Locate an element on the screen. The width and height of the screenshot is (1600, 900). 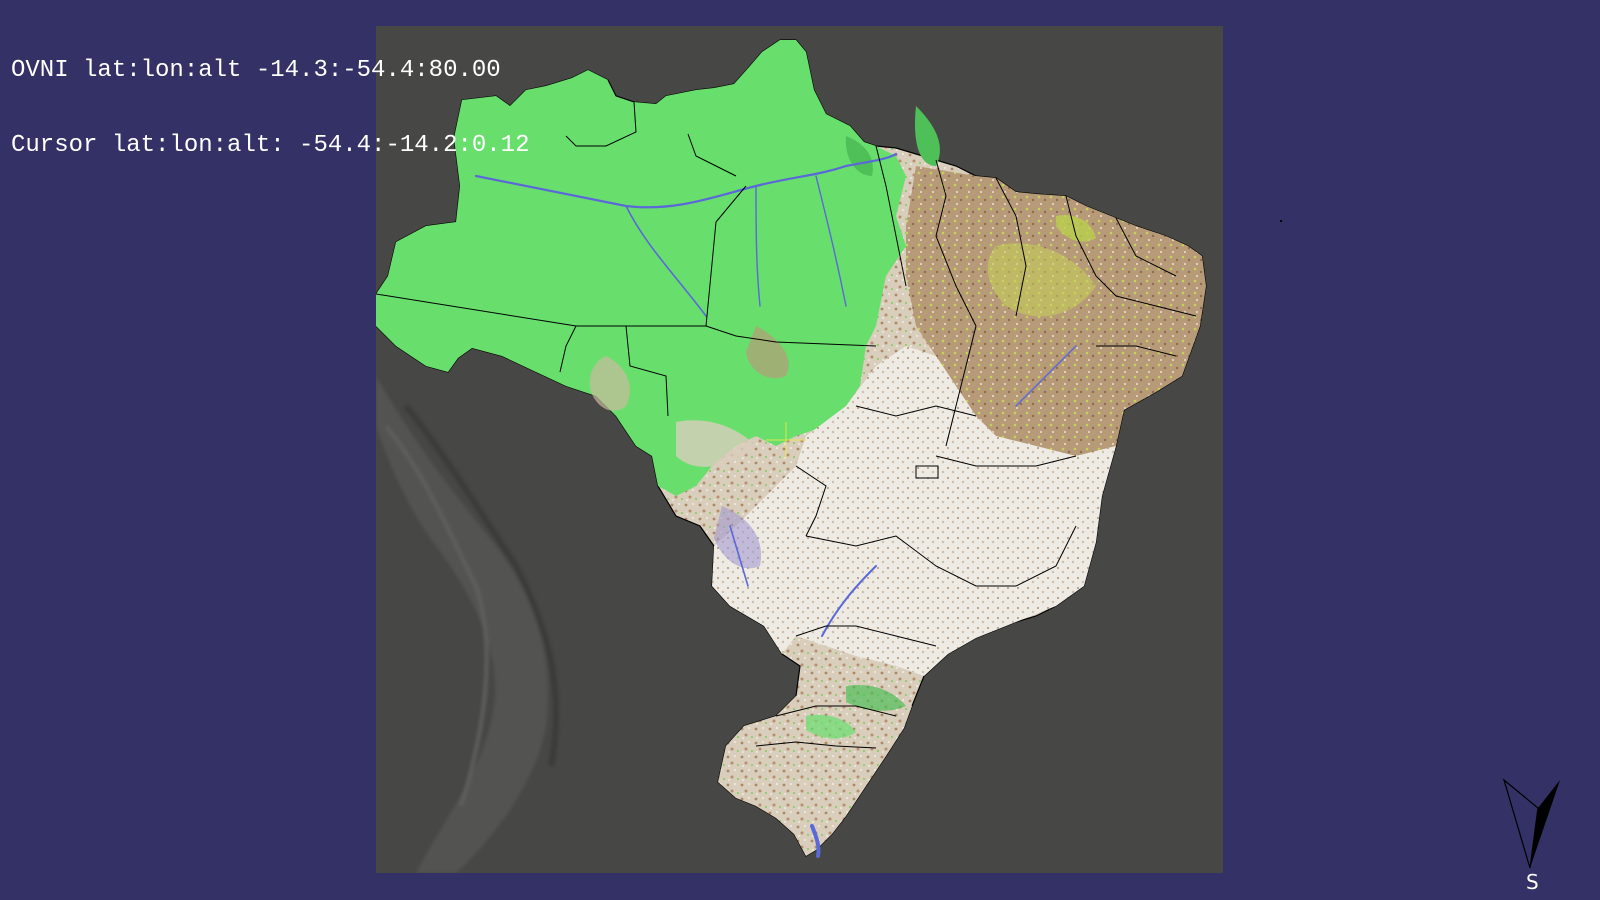
pantanal-river is located at coordinates (739, 556).